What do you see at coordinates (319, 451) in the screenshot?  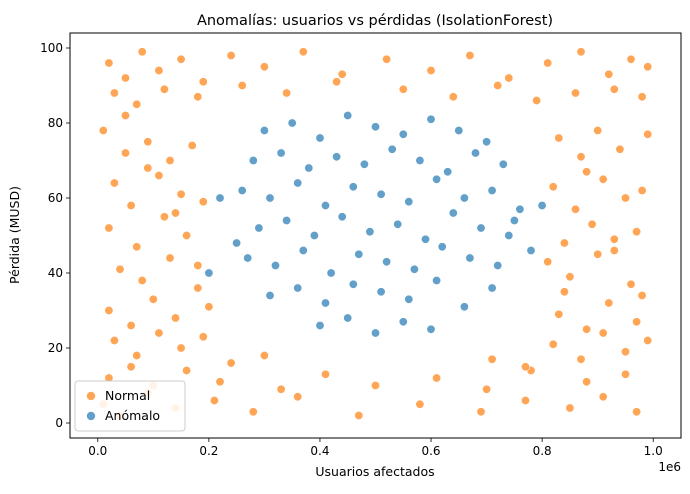 I see `x-tick-label: 0.4` at bounding box center [319, 451].